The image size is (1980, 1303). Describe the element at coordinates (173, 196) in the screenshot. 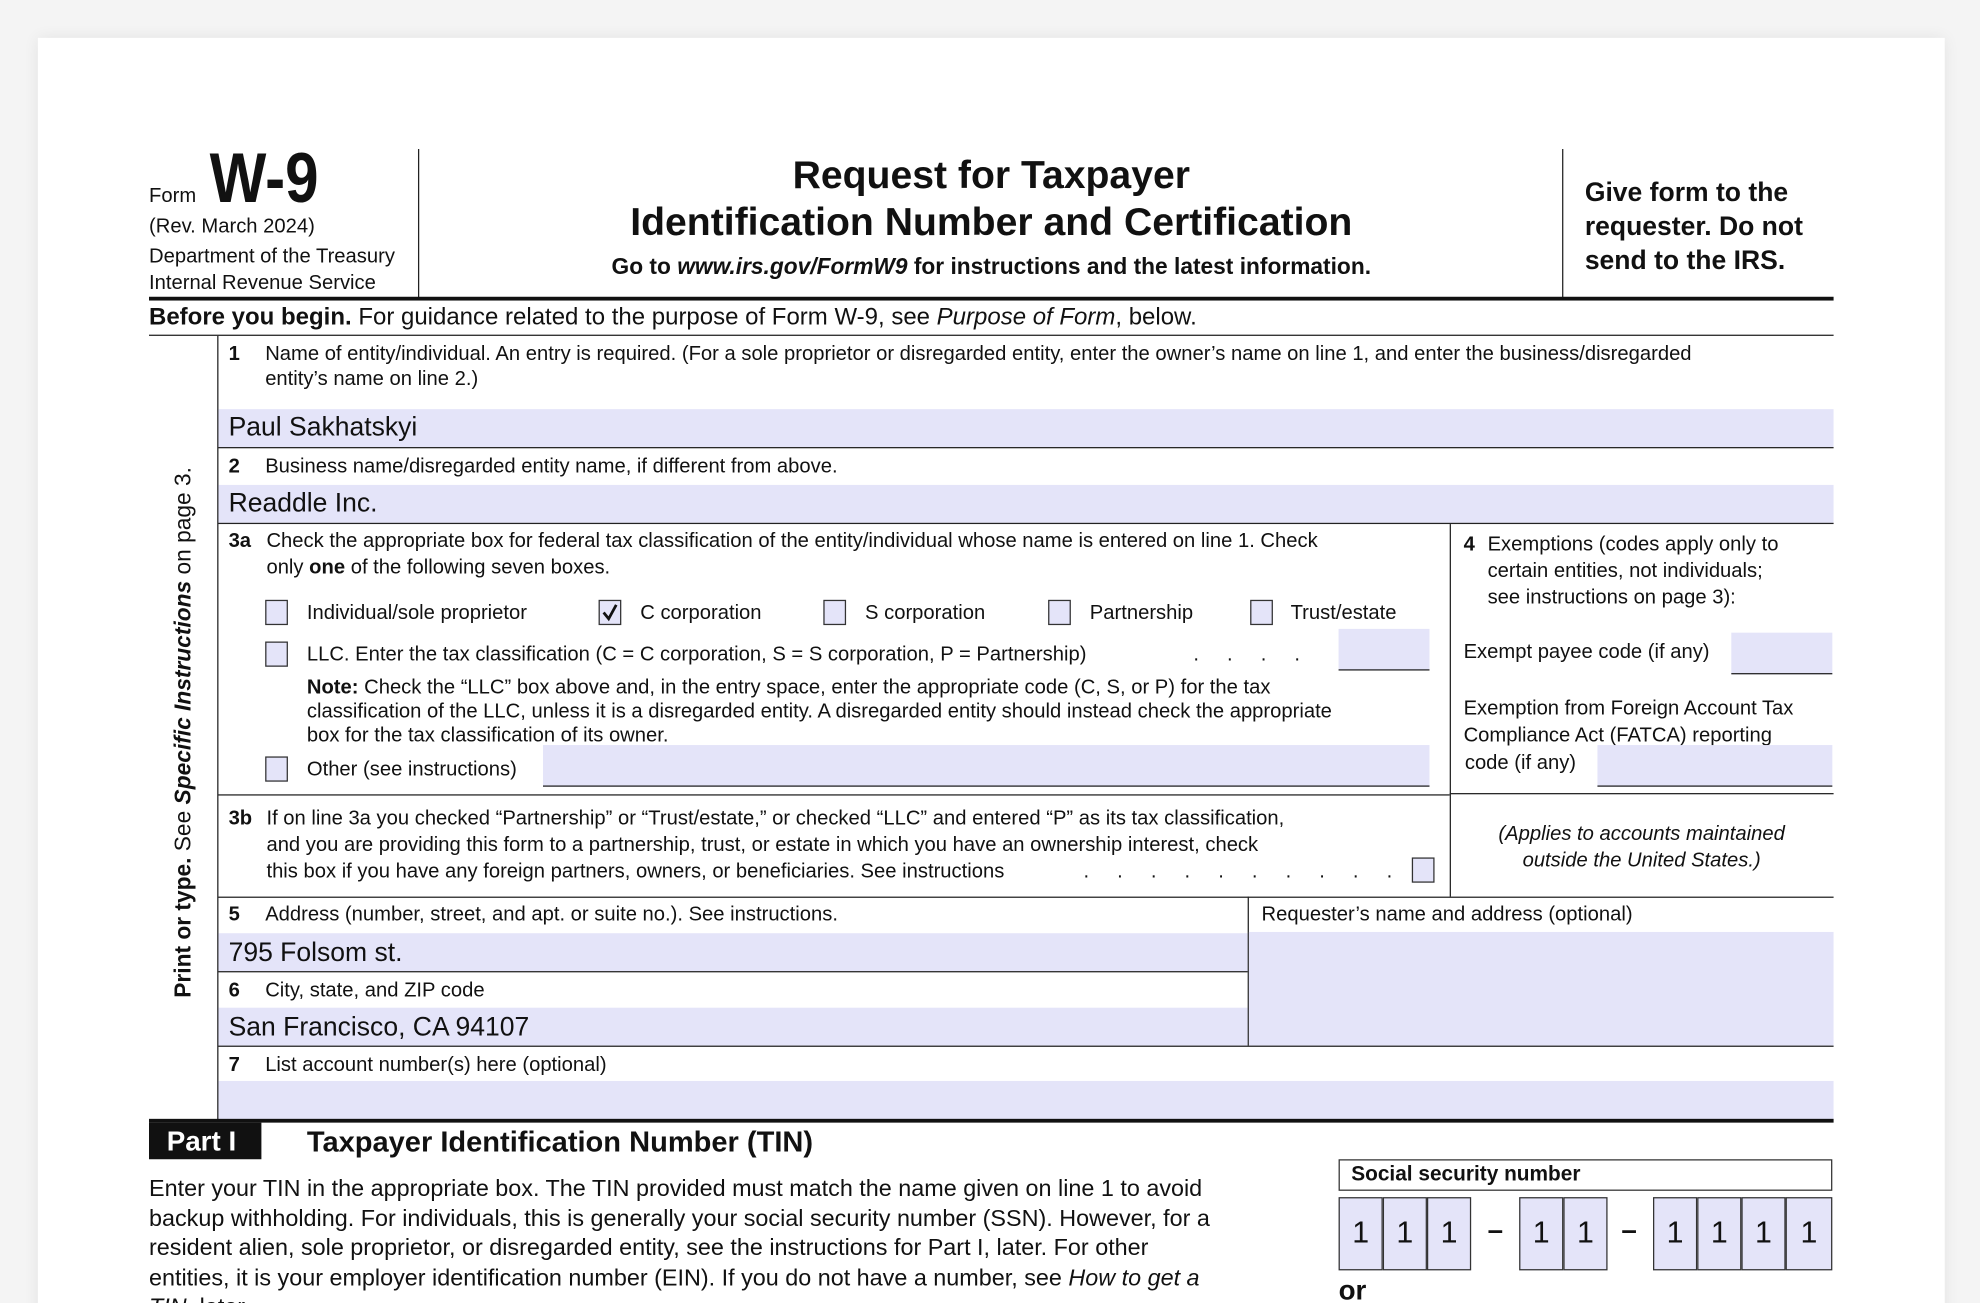

I see `form-label: Form` at that location.